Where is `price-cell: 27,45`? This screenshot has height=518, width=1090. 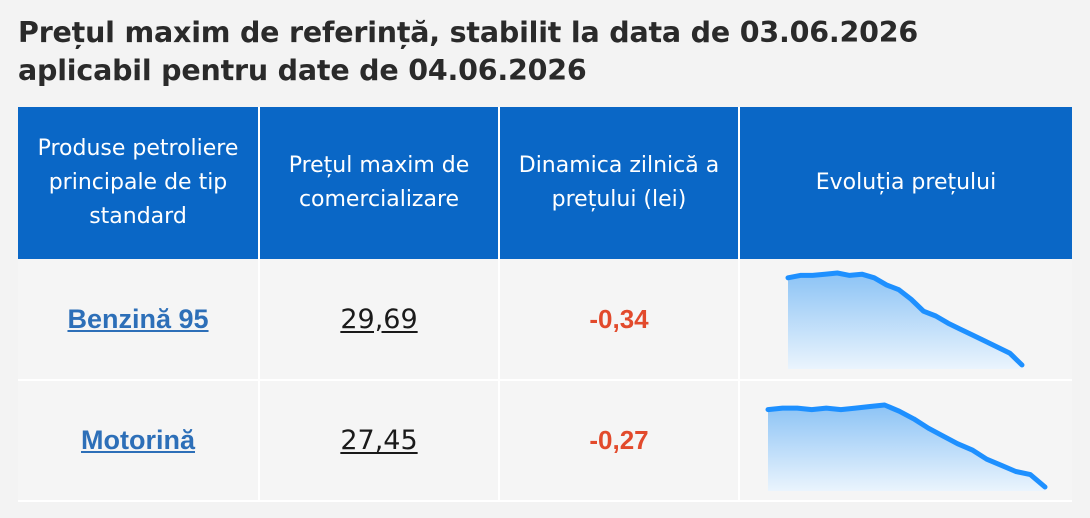
price-cell: 27,45 is located at coordinates (379, 441).